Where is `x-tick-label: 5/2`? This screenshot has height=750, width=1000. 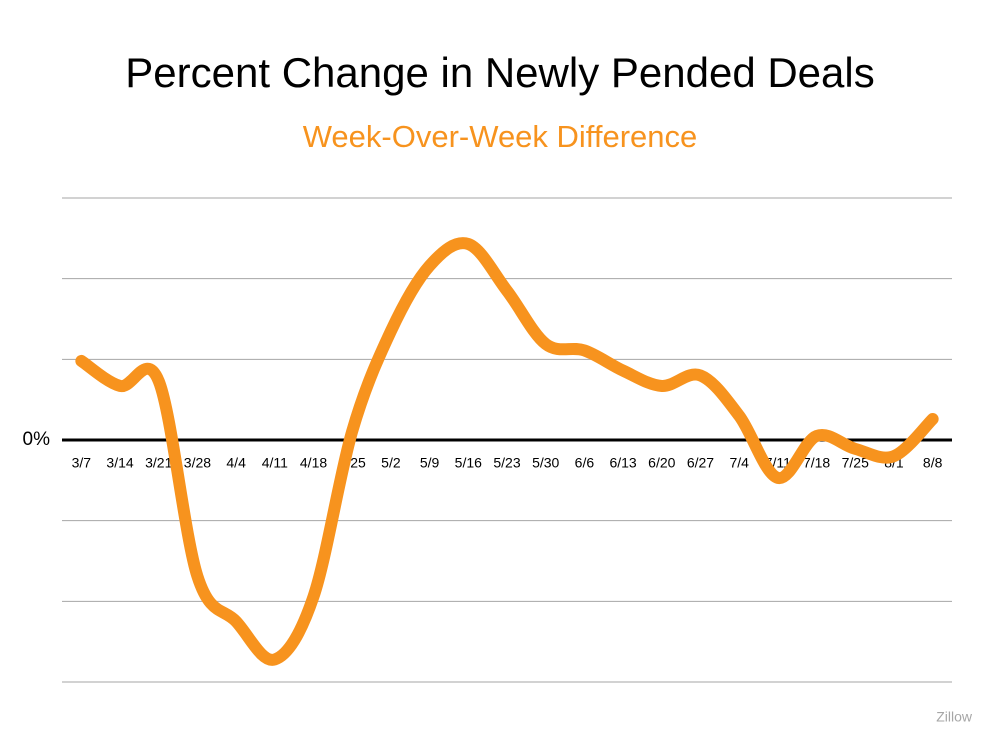
x-tick-label: 5/2 is located at coordinates (391, 463).